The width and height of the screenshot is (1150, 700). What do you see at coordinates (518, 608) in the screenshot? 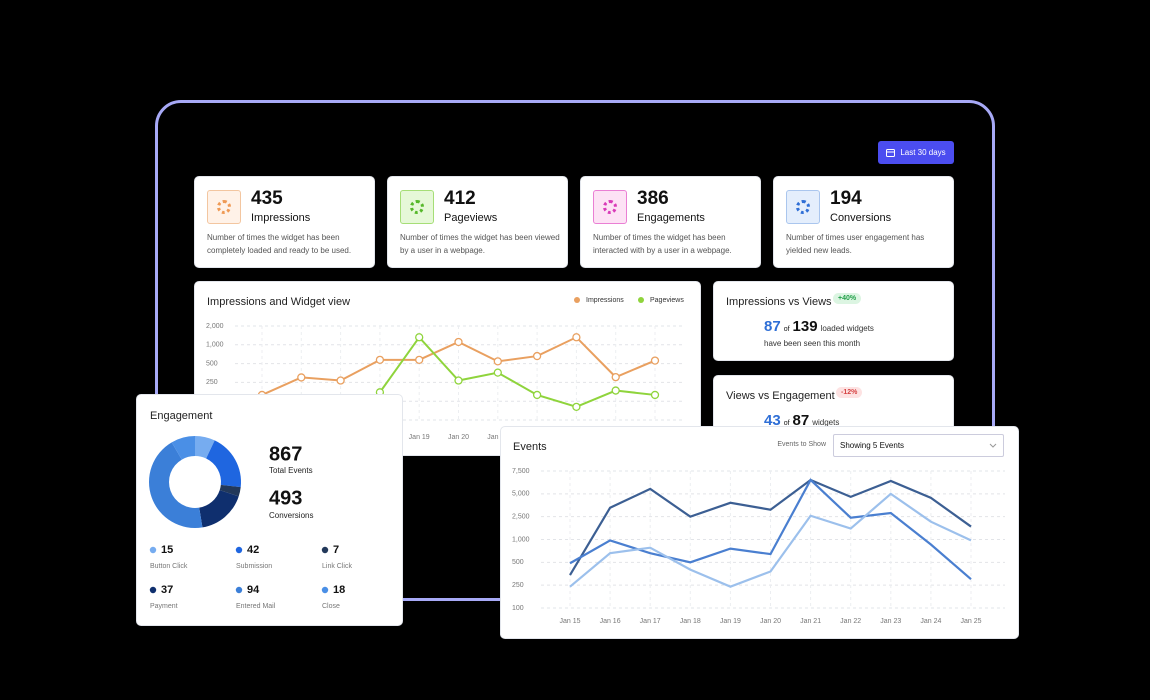
I see `y-tick-label: 100` at bounding box center [518, 608].